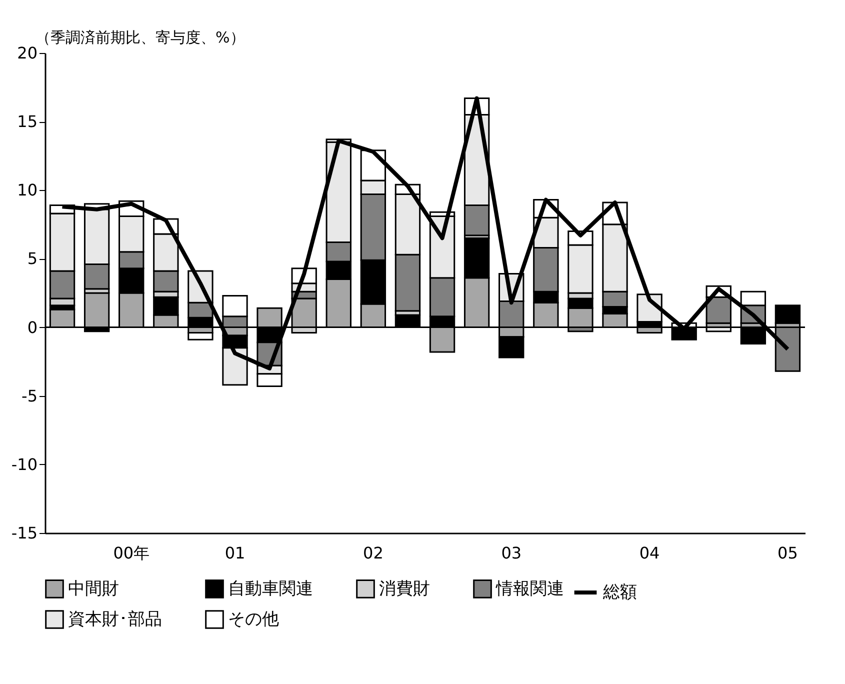 Image resolution: width=845 pixels, height=684 pixels. What do you see at coordinates (32, 258) in the screenshot?
I see `y-tick-label: 5` at bounding box center [32, 258].